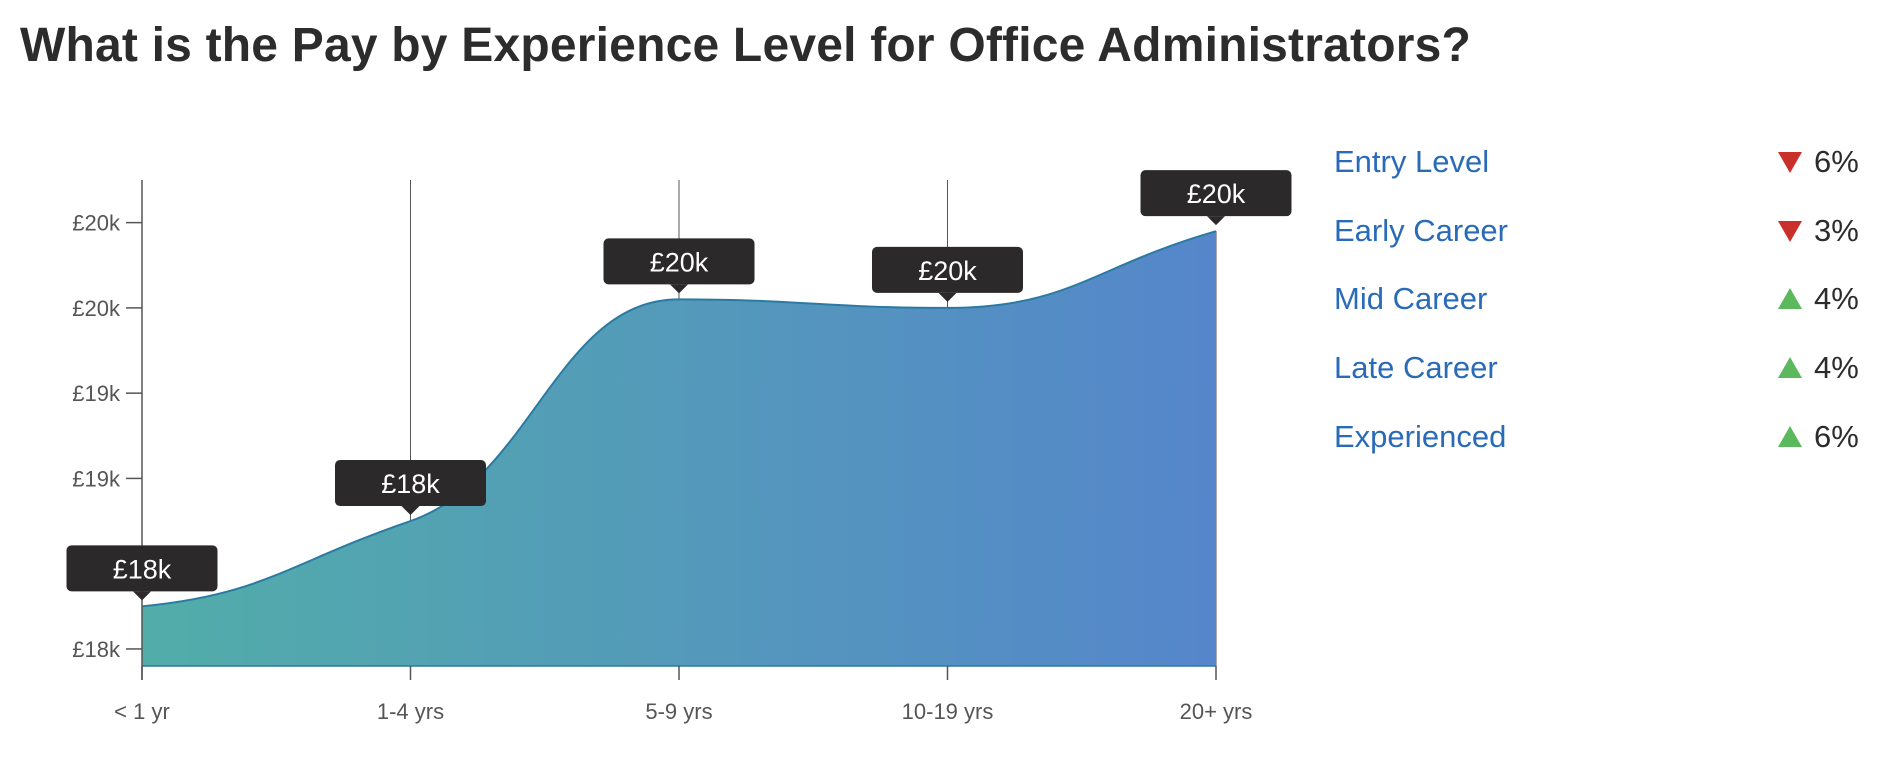  I want to click on x-tick-label: 5-9 yrs, so click(678, 711).